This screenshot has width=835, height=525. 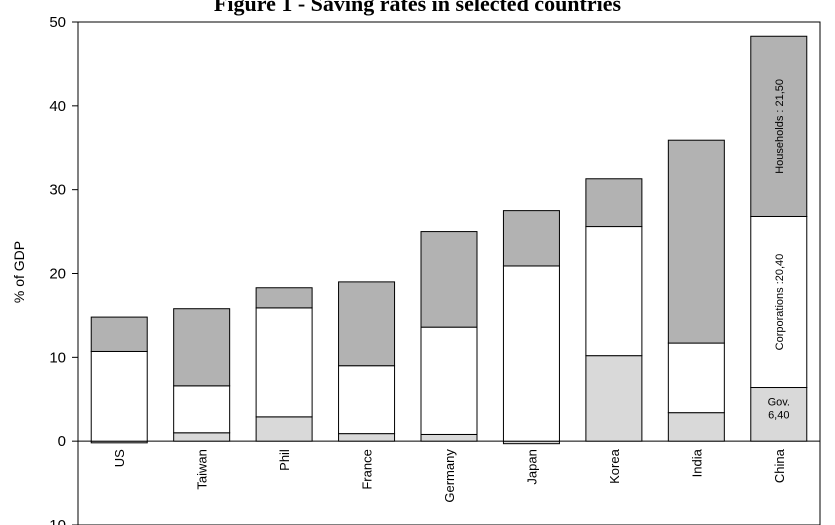 I want to click on y-tick-label: 20, so click(x=57, y=274).